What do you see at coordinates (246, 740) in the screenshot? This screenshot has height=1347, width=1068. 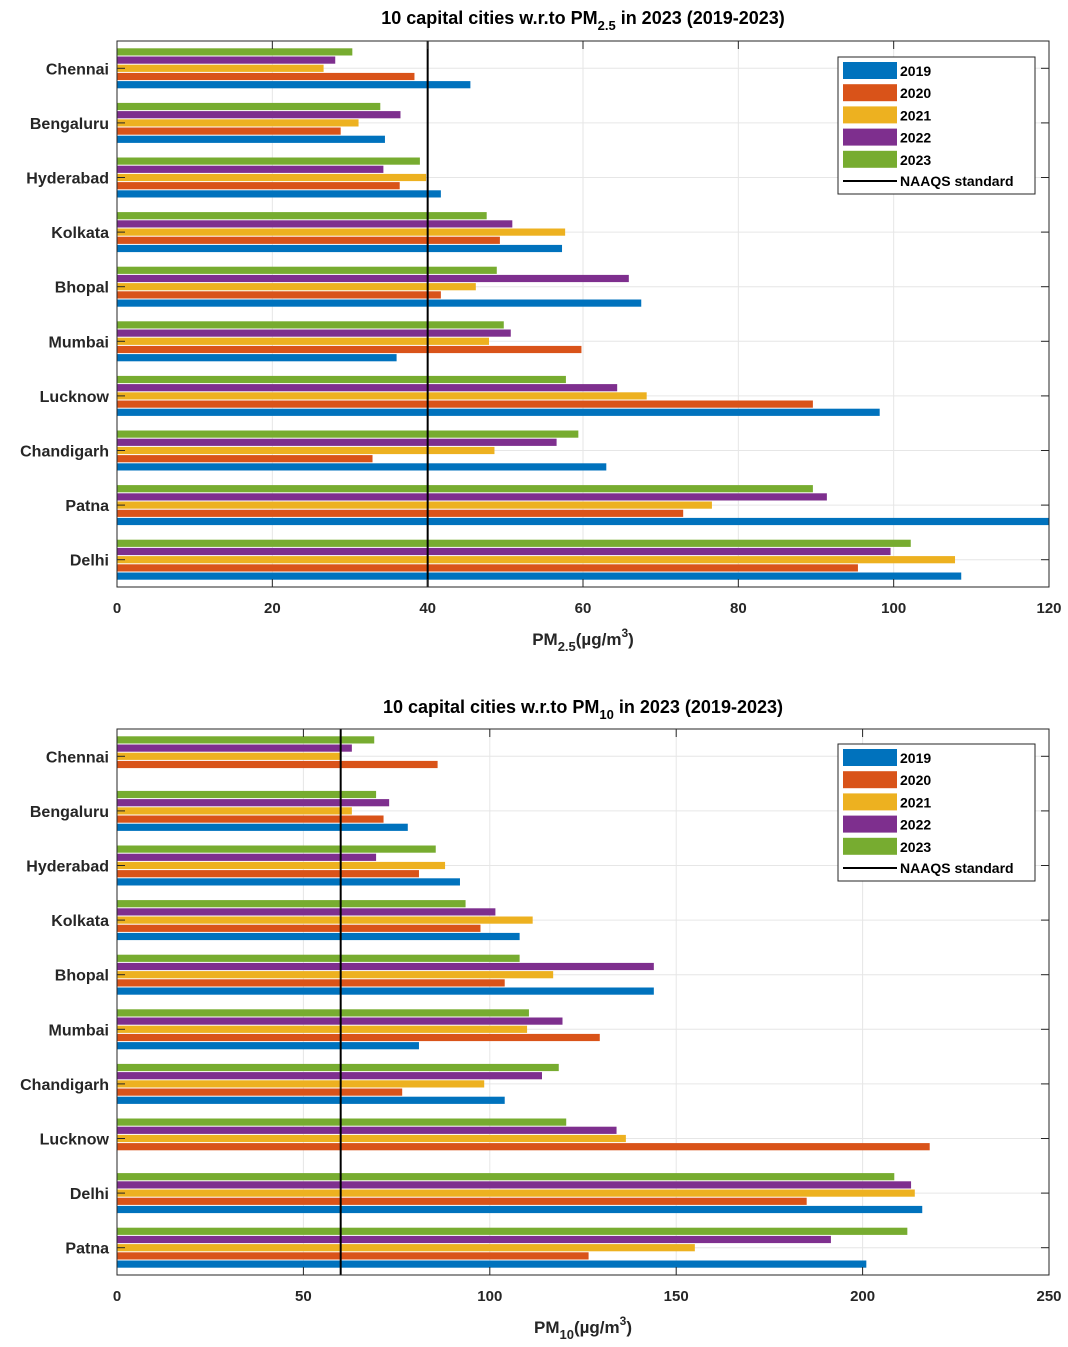 I see `bar-chennai-2023` at bounding box center [246, 740].